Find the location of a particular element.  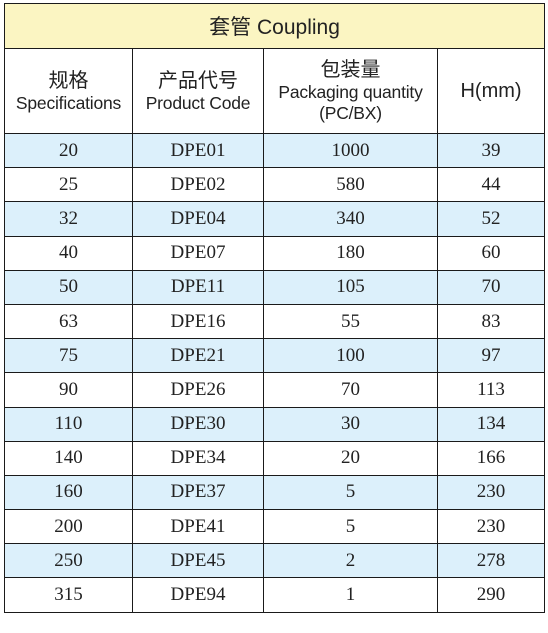

table-row: 40 DPE07 180 60 is located at coordinates (275, 253).